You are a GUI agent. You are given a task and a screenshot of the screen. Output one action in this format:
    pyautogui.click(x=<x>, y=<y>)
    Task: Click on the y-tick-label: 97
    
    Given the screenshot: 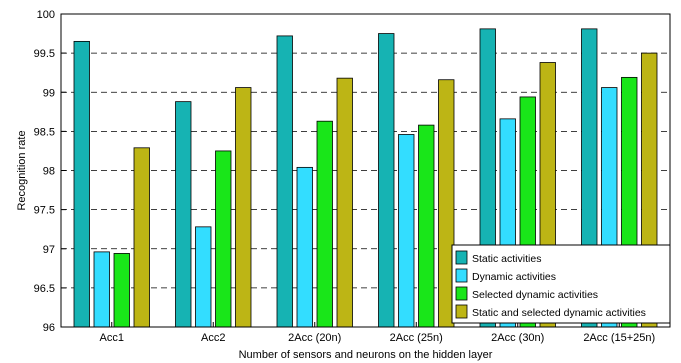 What is the action you would take?
    pyautogui.click(x=49, y=250)
    